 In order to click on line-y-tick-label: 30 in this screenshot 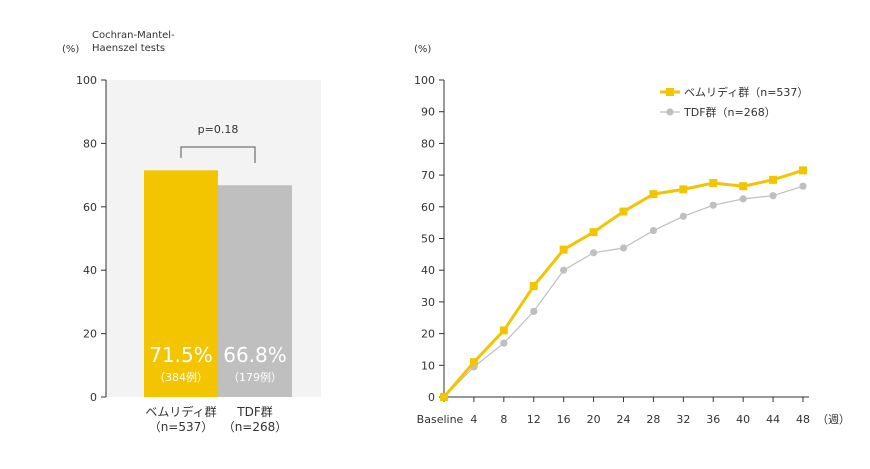, I will do `click(428, 302)`.